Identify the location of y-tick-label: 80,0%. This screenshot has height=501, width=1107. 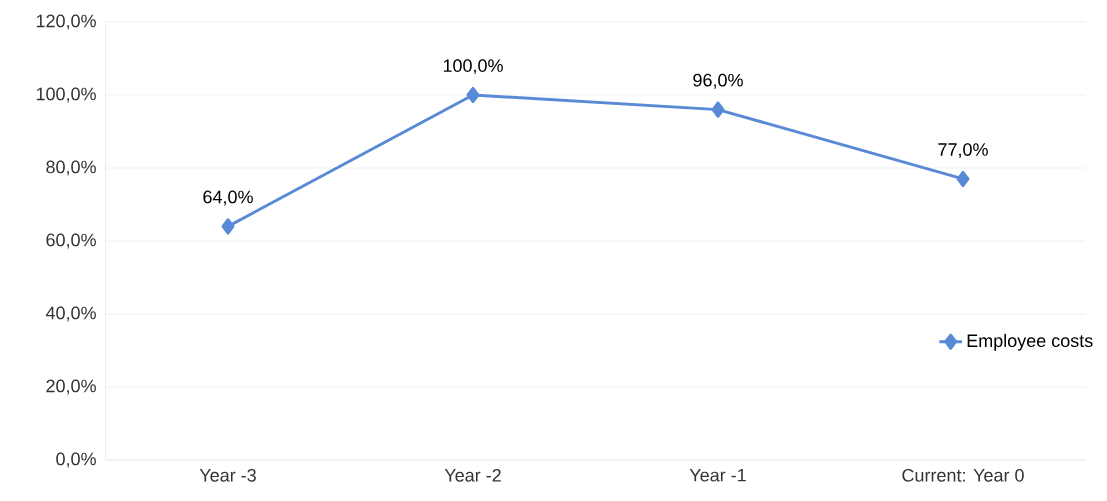
(71, 168).